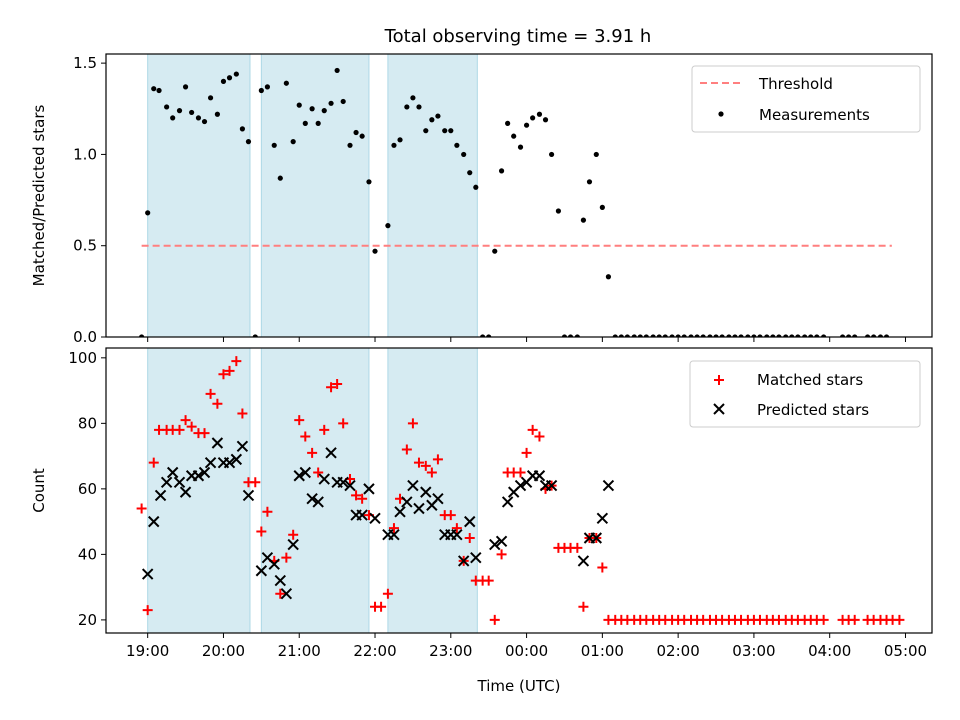  Describe the element at coordinates (87, 620) in the screenshot. I see `y-tick-label: 20` at that location.